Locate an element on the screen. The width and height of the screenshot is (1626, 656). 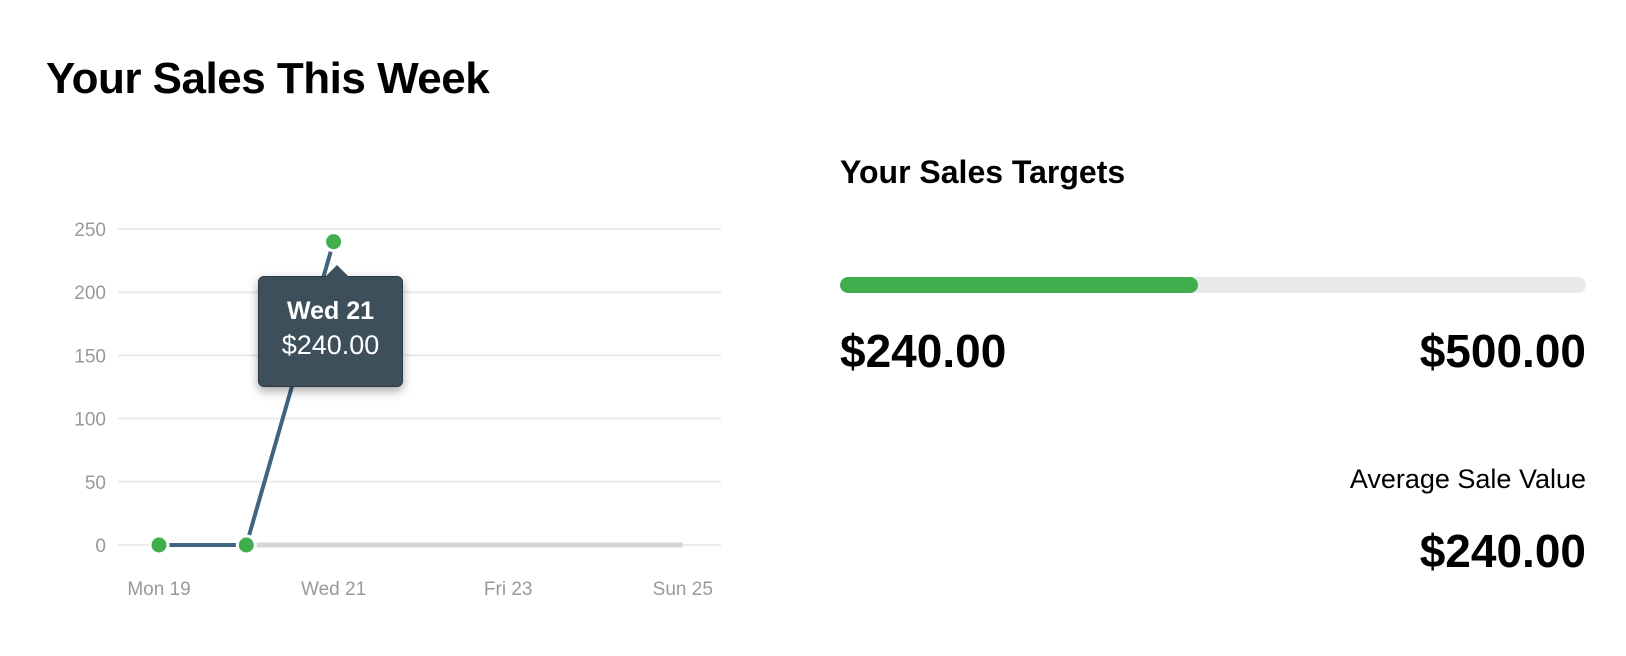
y-tick-label: 100 is located at coordinates (90, 420).